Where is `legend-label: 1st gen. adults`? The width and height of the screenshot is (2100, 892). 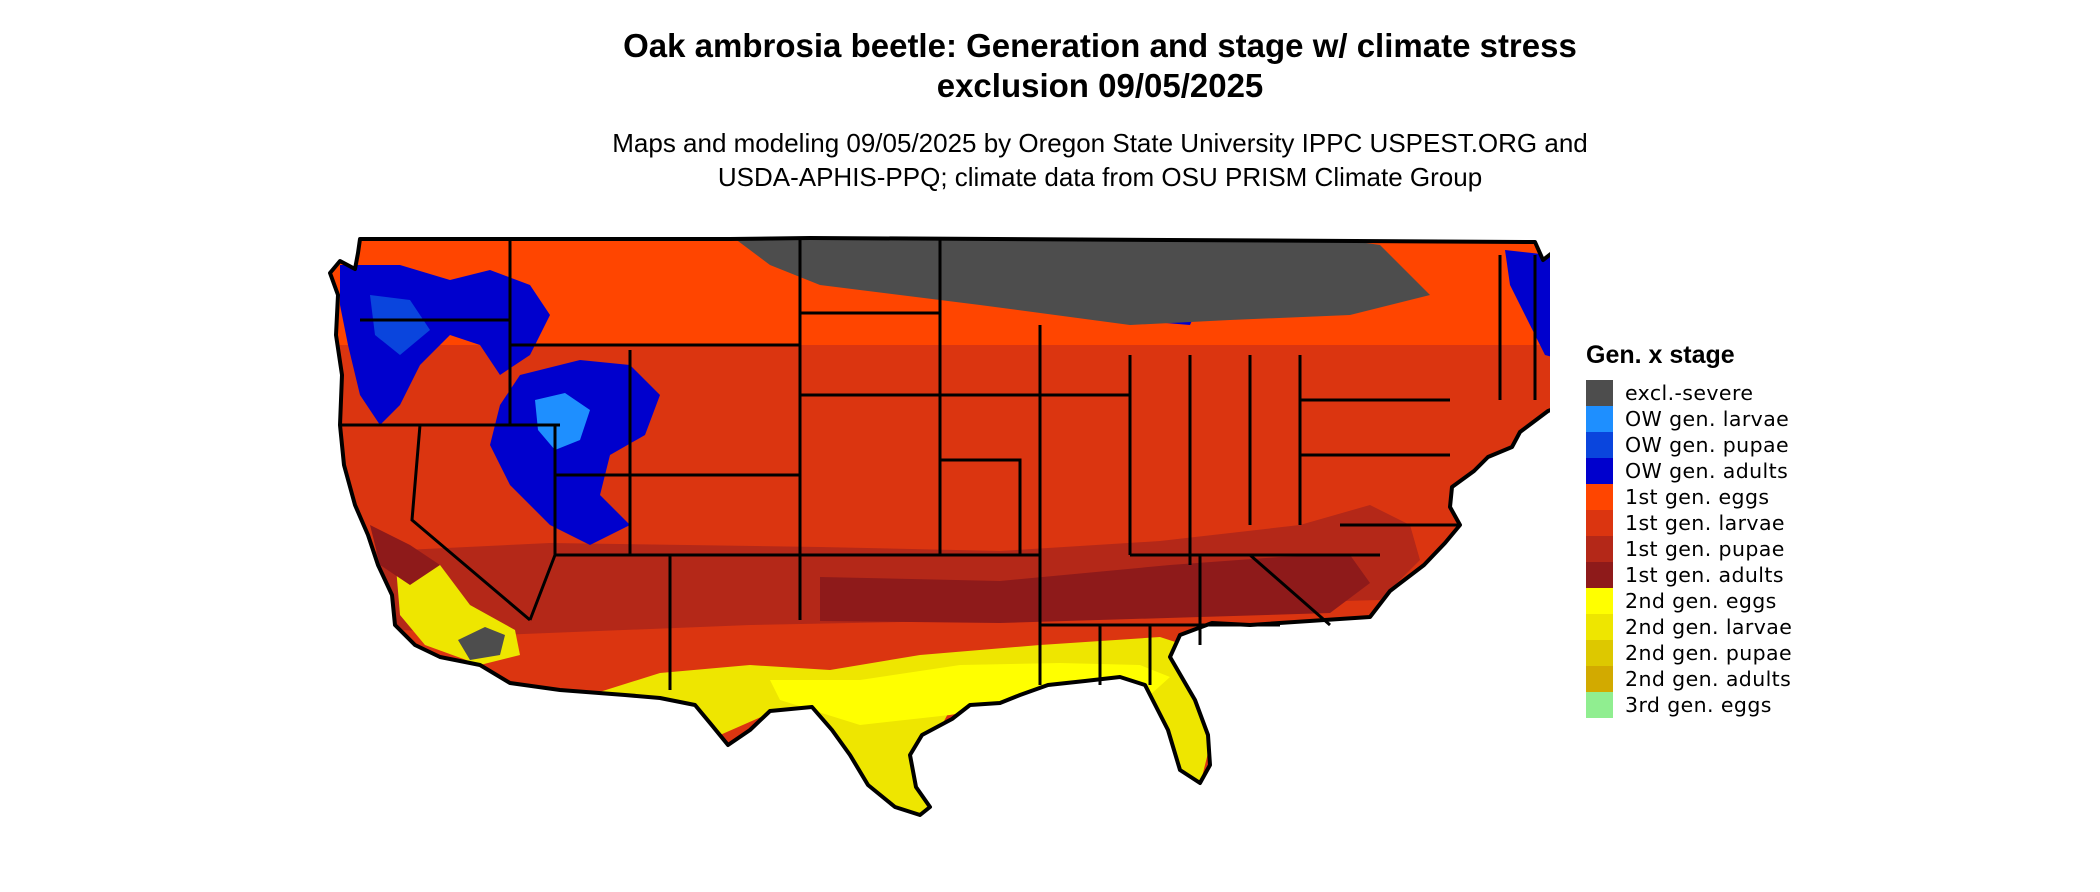
legend-label: 1st gen. adults is located at coordinates (1704, 575).